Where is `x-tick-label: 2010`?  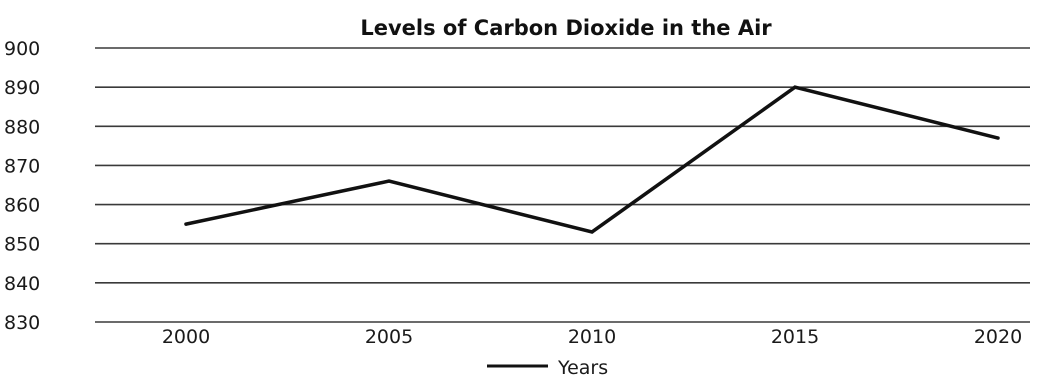
x-tick-label: 2010 is located at coordinates (592, 337).